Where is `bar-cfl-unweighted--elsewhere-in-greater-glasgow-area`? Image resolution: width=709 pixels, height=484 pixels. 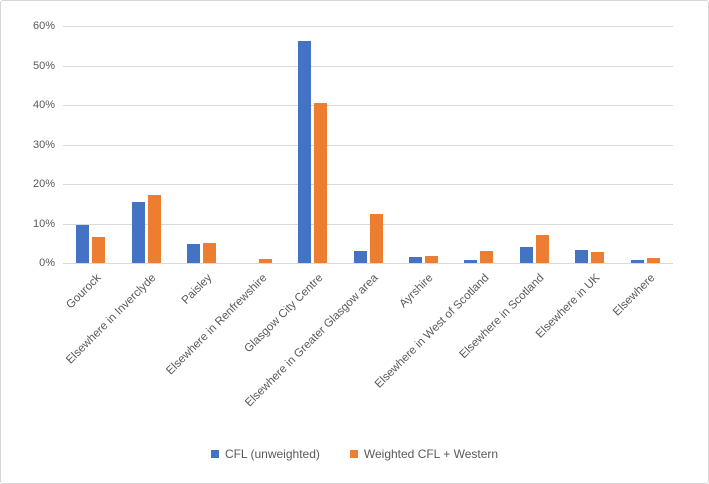
bar-cfl-unweighted--elsewhere-in-greater-glasgow-area is located at coordinates (360, 256).